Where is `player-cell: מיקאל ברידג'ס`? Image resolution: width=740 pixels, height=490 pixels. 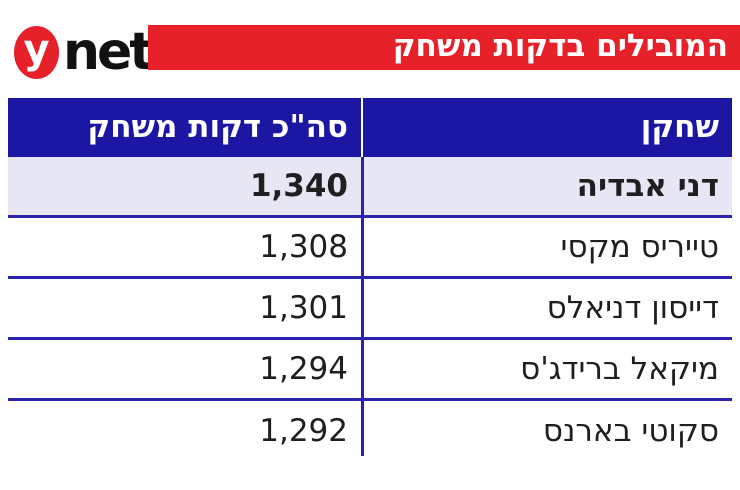 player-cell: מיקאל ברידג'ס is located at coordinates (619, 368).